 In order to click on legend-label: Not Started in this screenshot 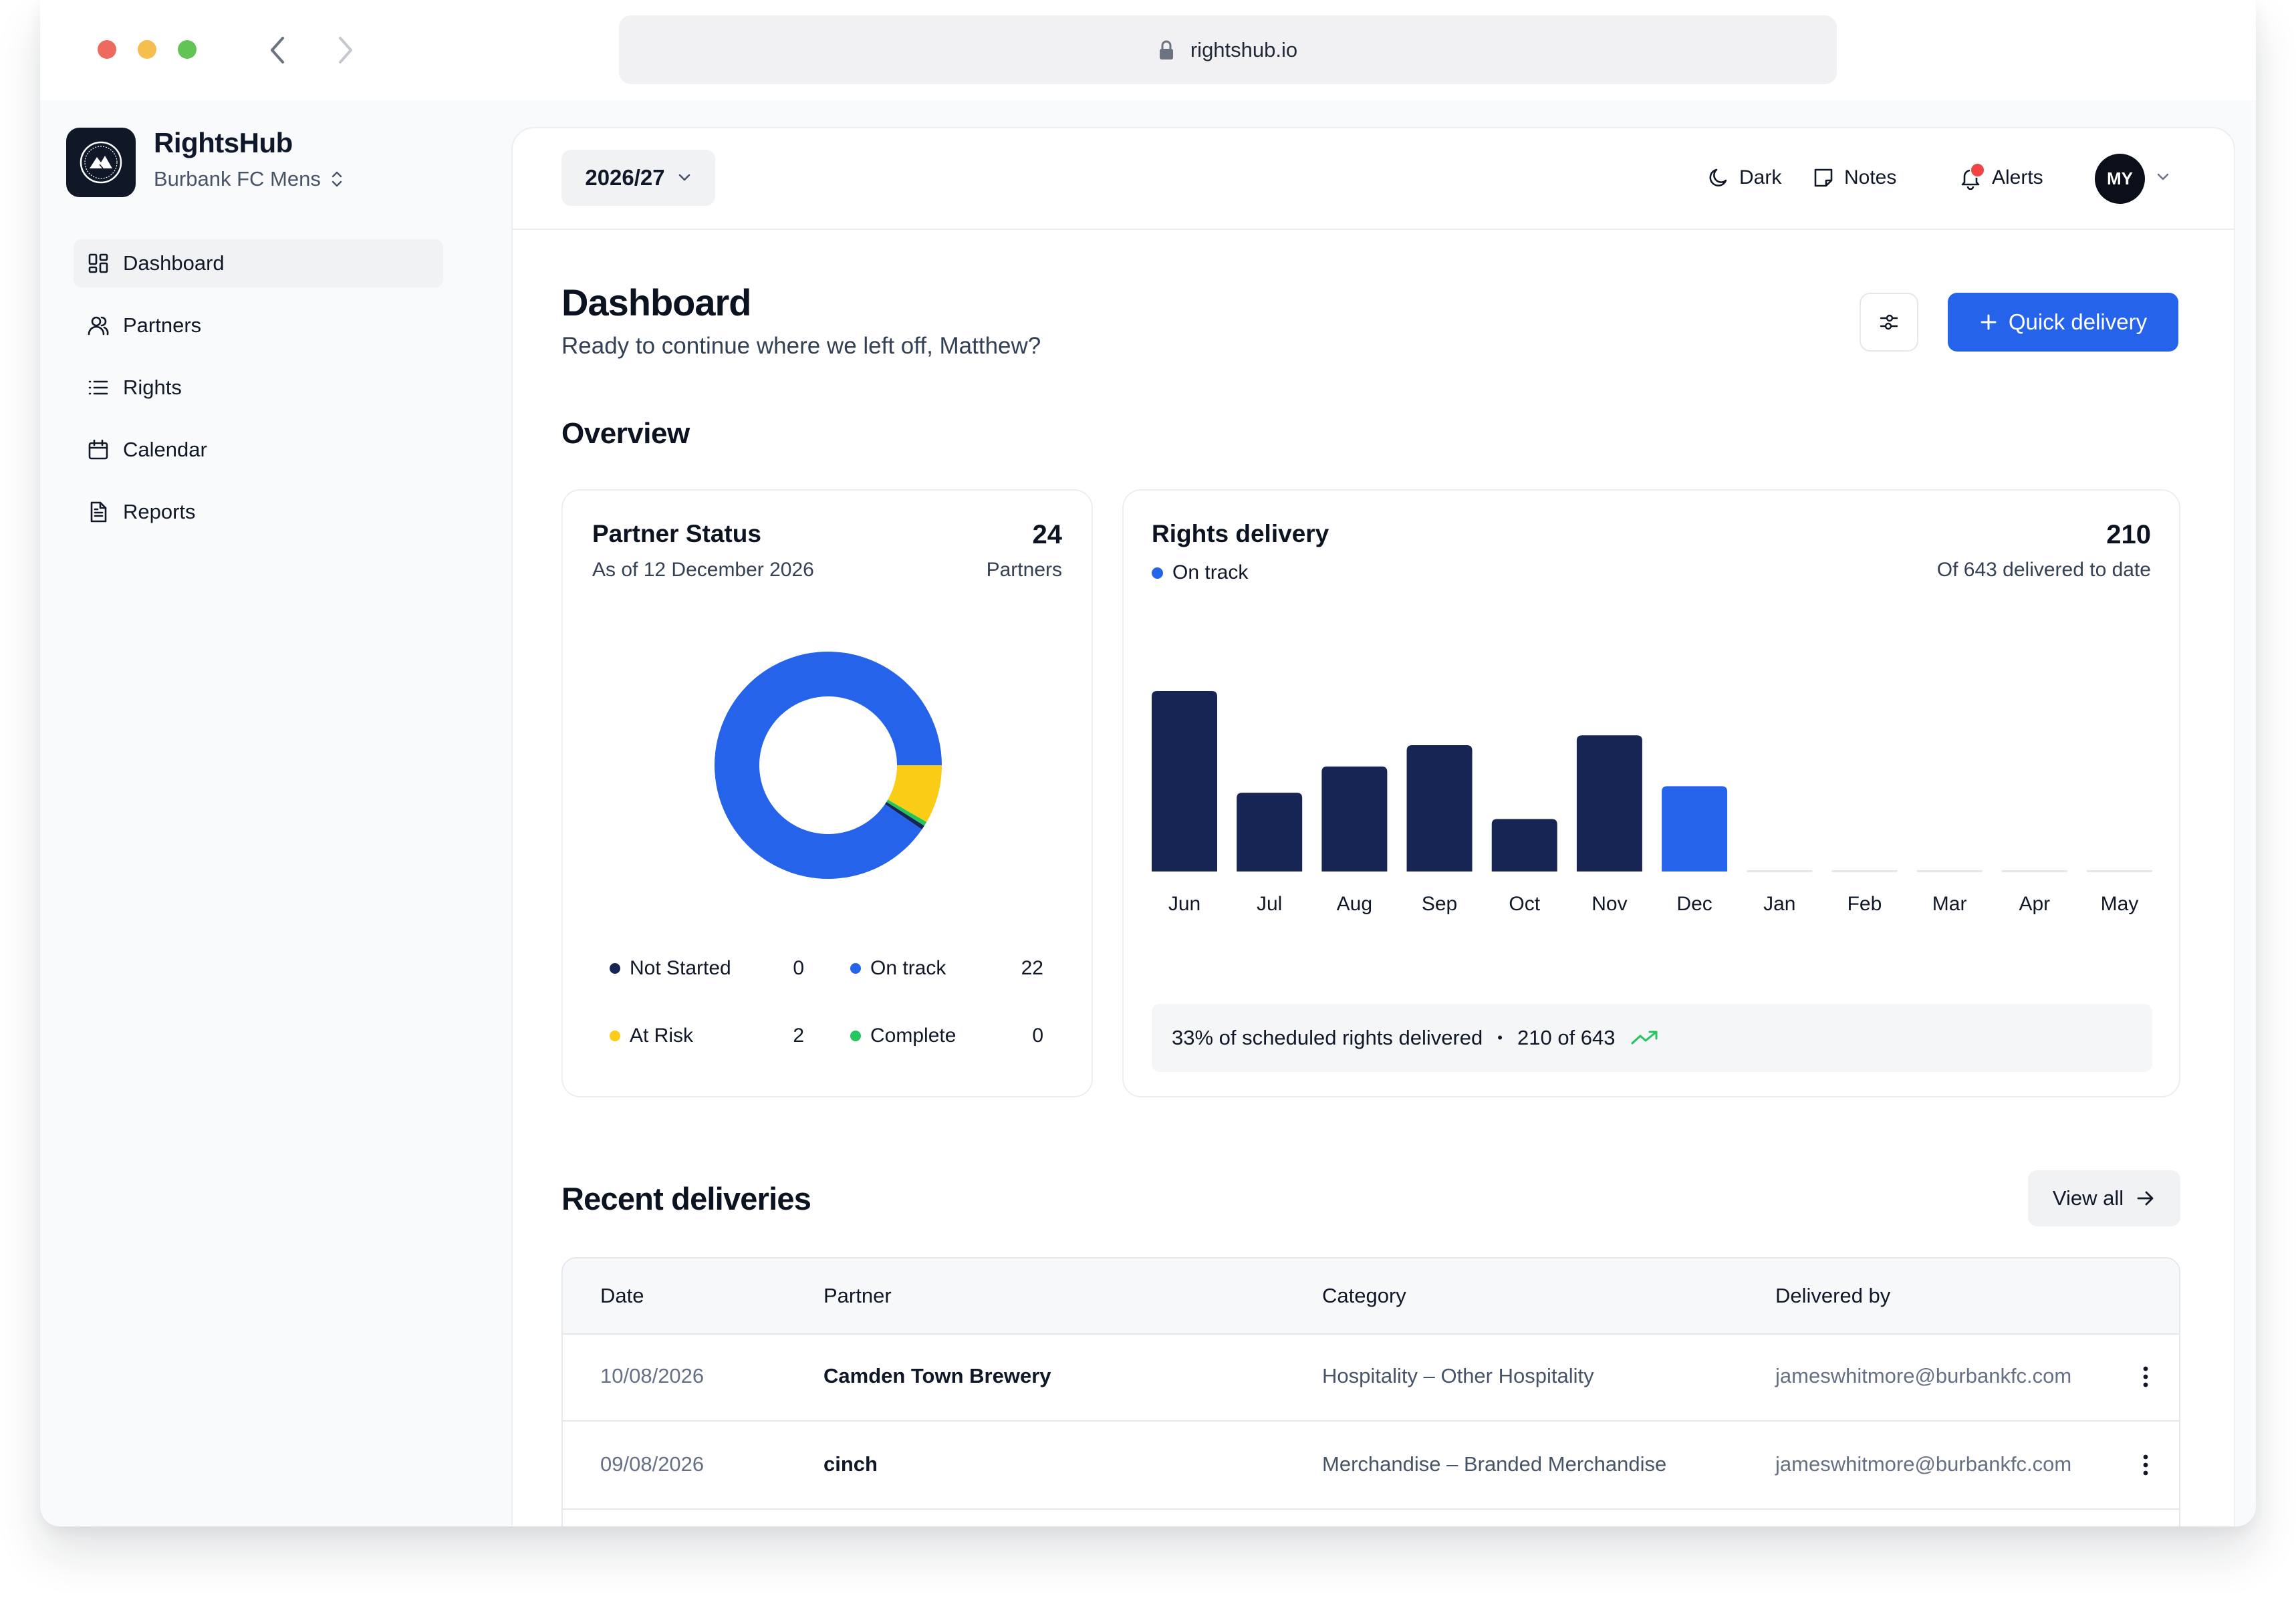, I will do `click(680, 968)`.